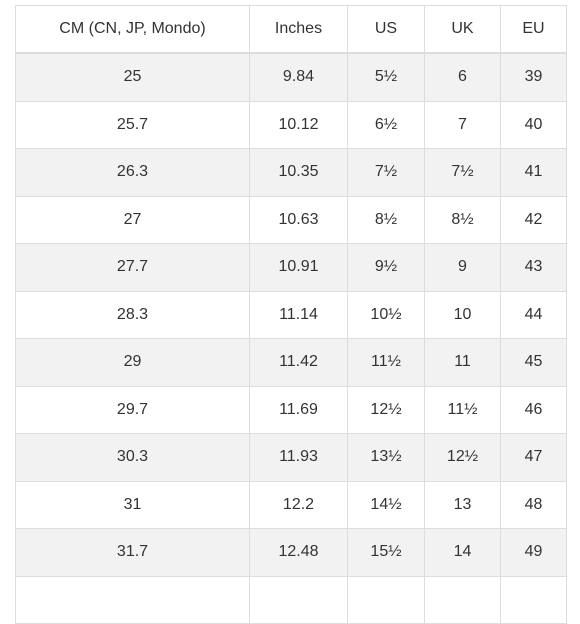 The height and width of the screenshot is (624, 580). I want to click on cell-inches: 10.12, so click(298, 124).